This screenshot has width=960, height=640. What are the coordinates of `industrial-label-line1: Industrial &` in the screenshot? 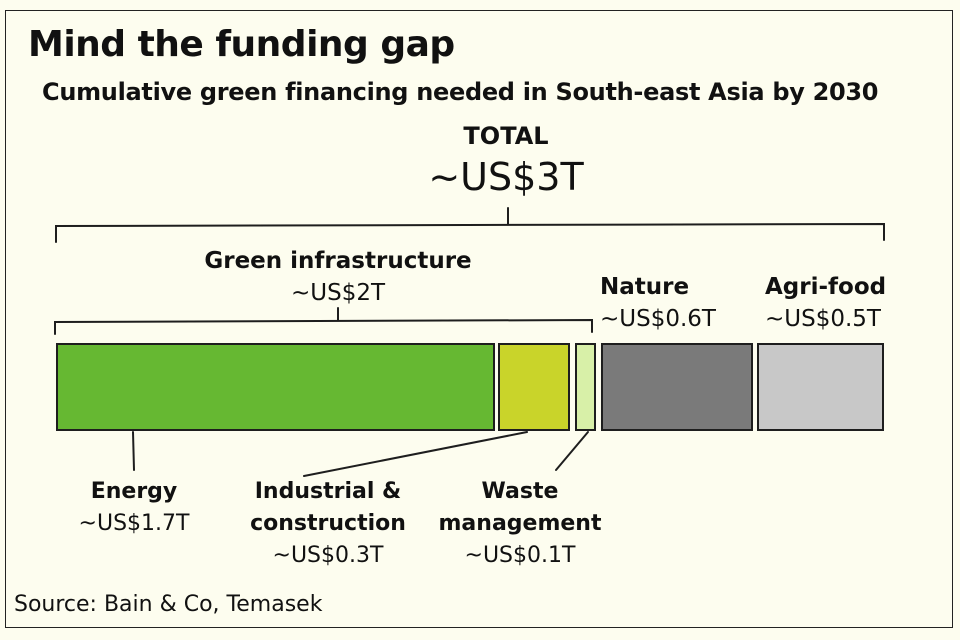 It's located at (328, 491).